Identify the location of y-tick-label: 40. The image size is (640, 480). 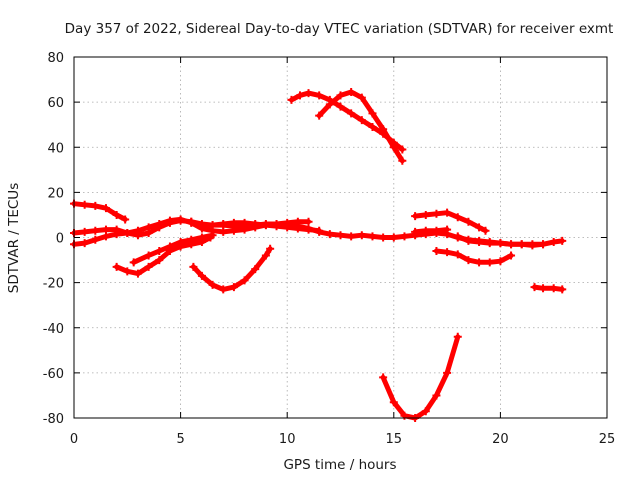
(55, 148).